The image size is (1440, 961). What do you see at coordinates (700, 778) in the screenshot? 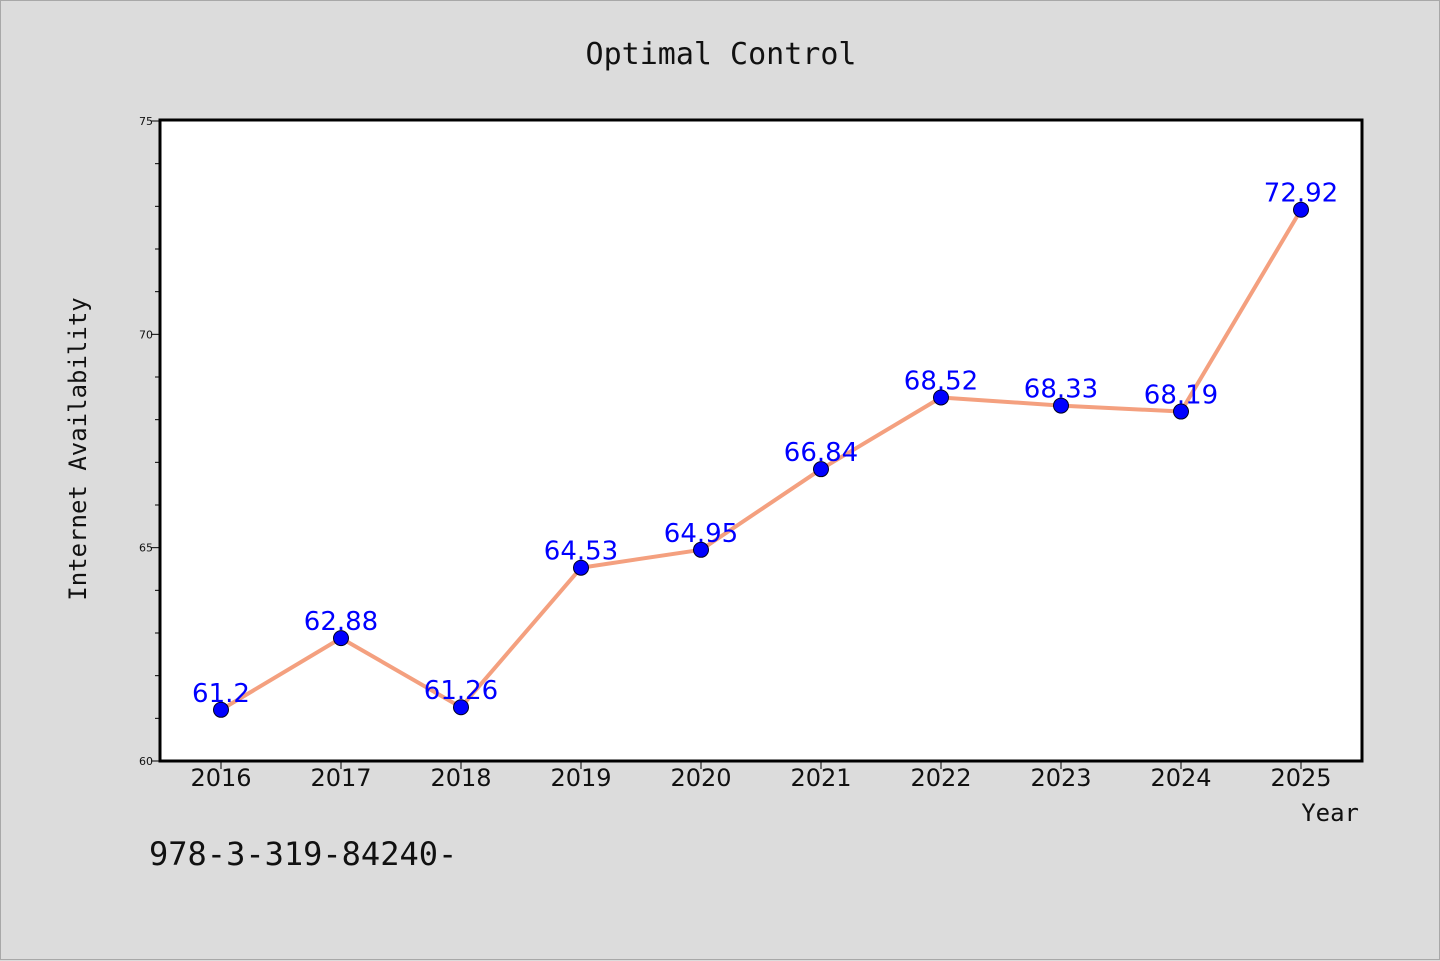
I see `x-tick-label: 2020` at bounding box center [700, 778].